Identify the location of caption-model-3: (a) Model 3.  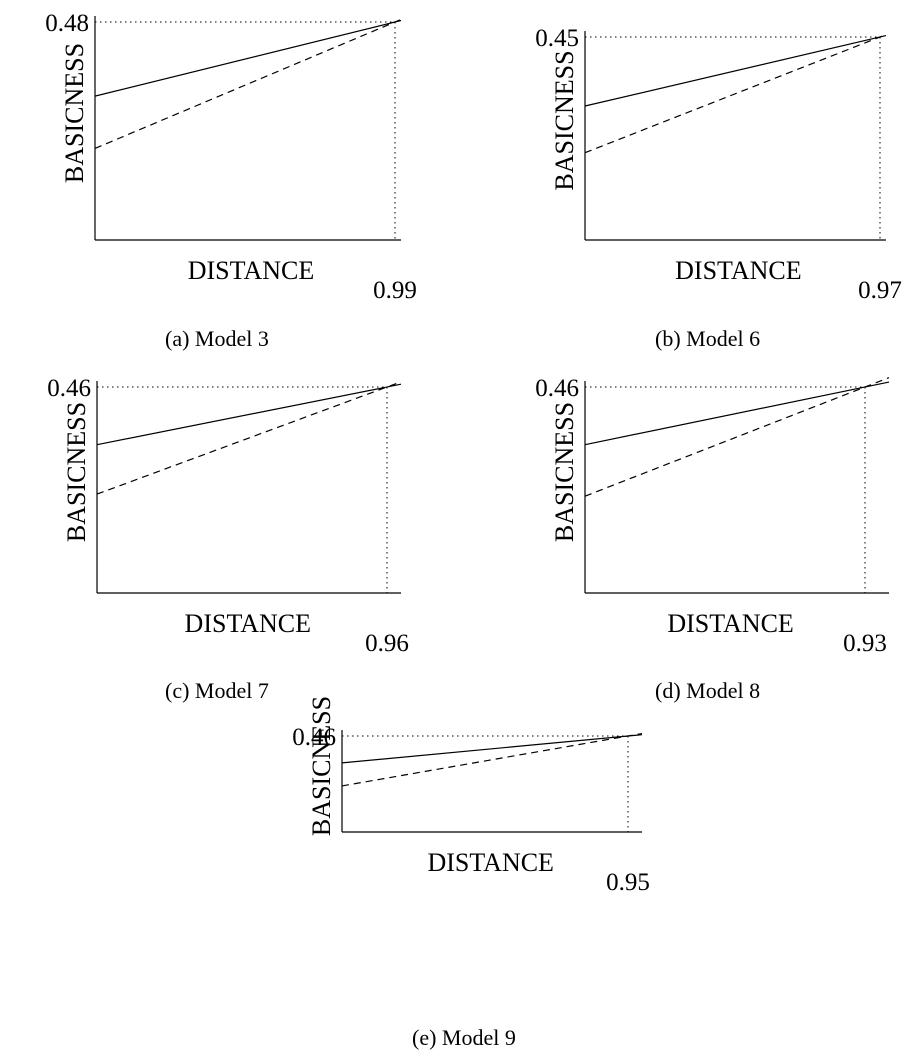
(217, 338).